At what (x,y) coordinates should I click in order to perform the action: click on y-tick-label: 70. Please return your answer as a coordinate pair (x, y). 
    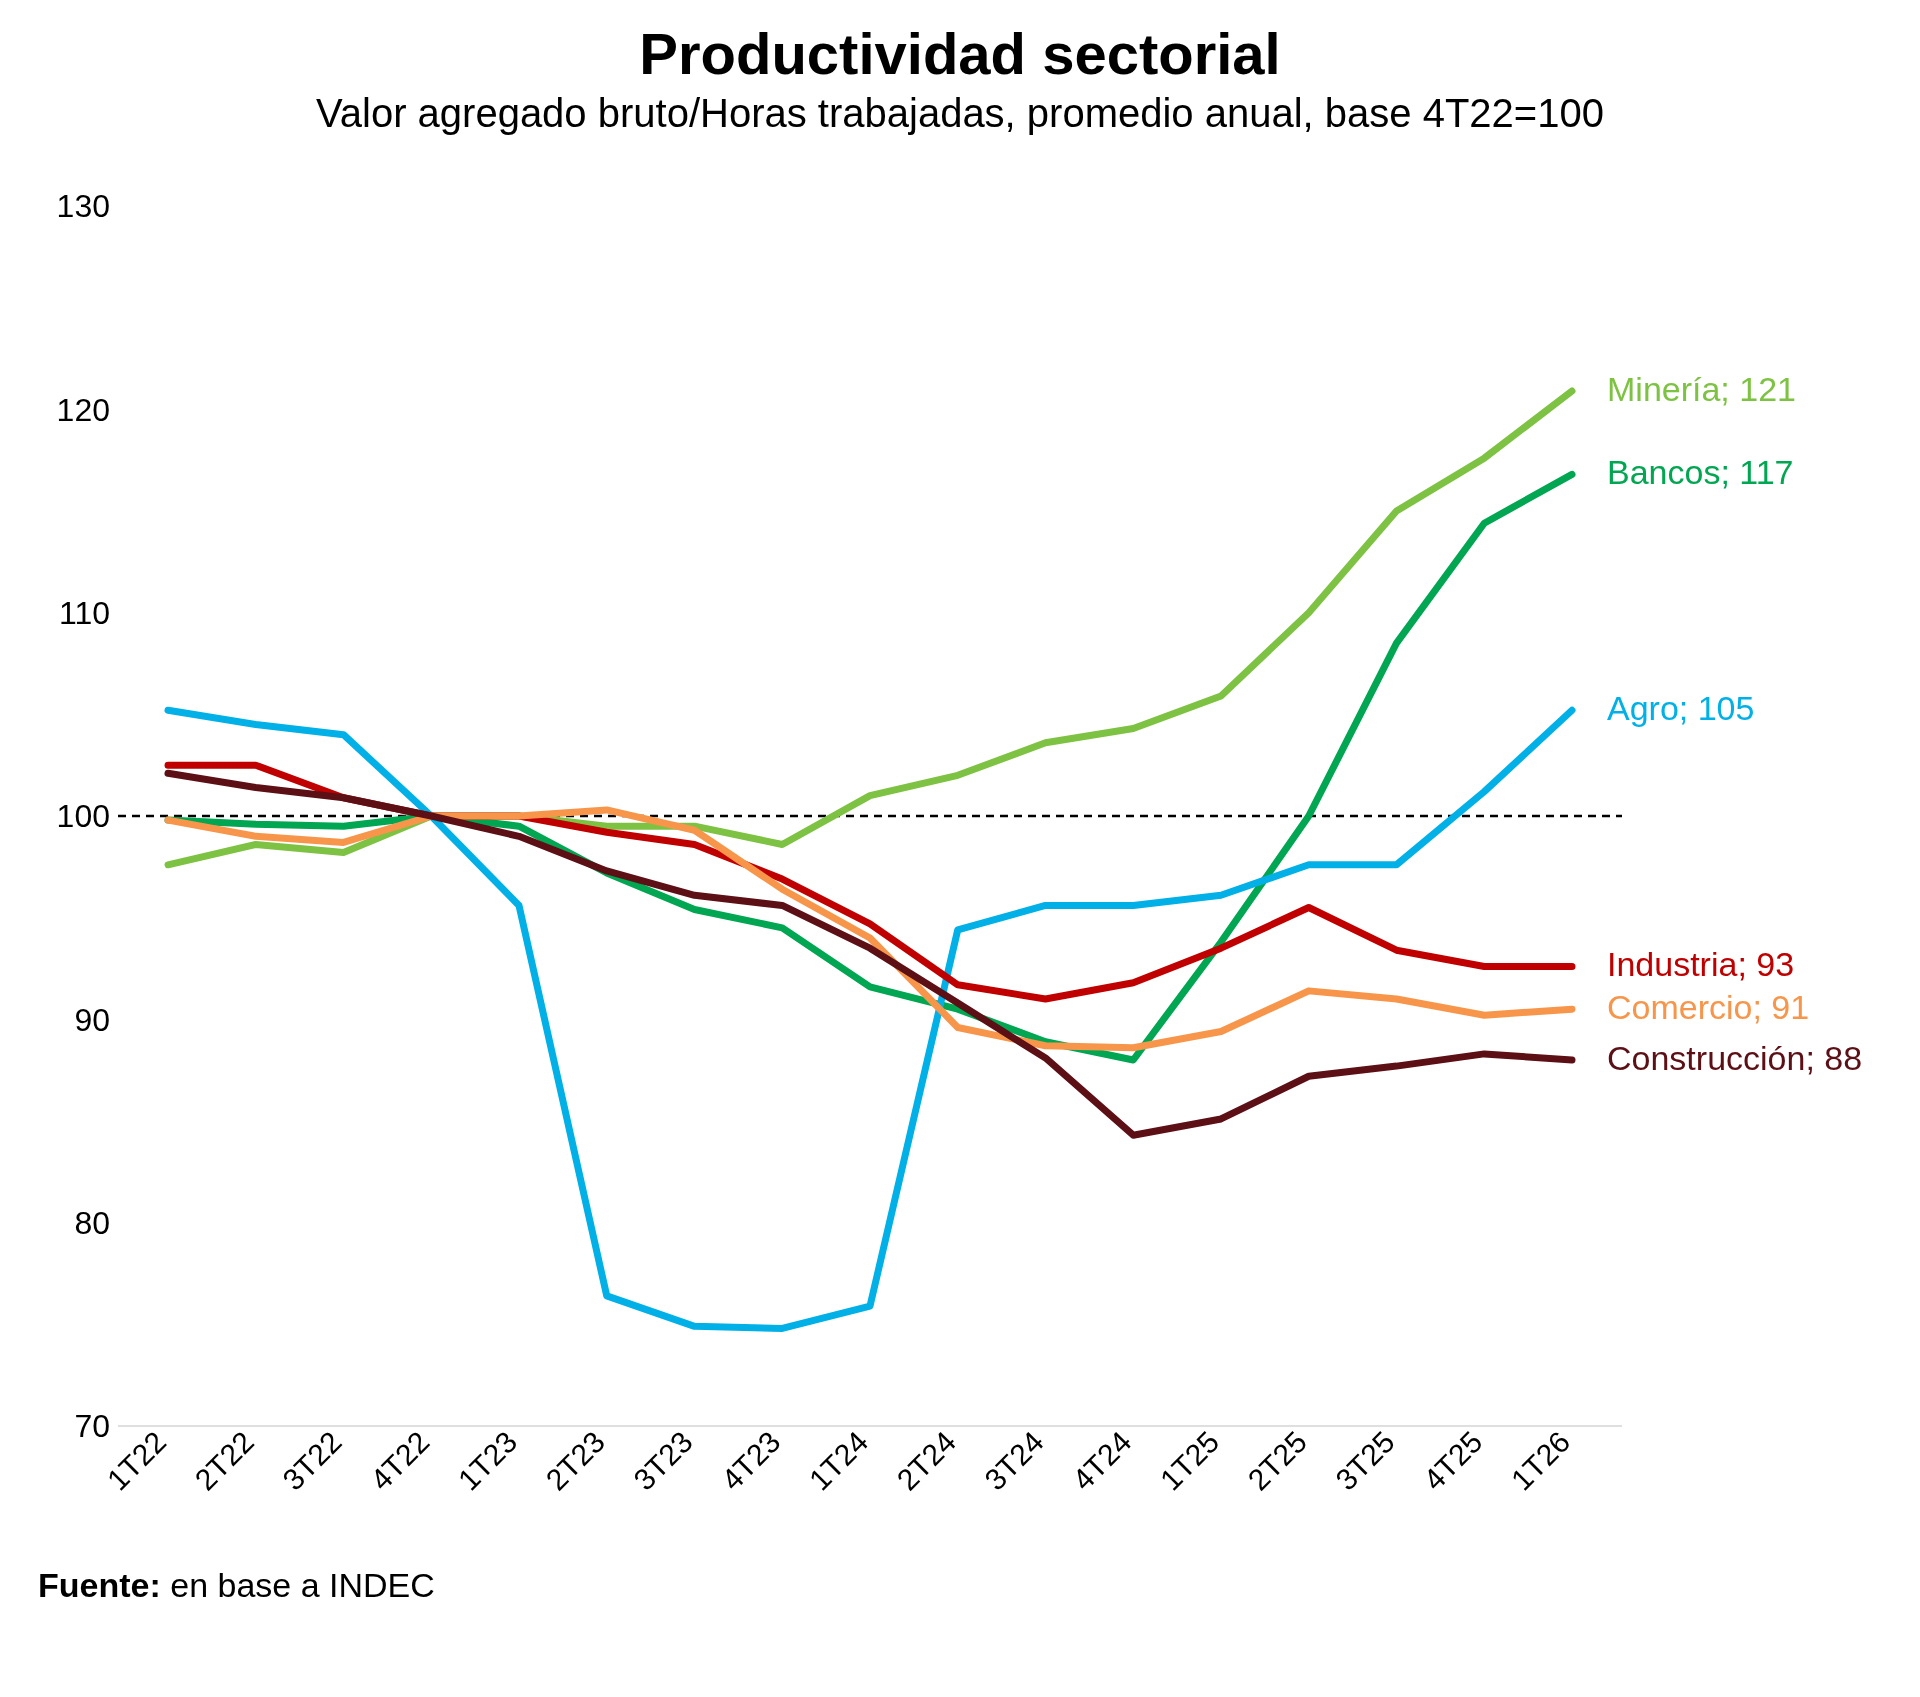
    Looking at the image, I should click on (92, 1426).